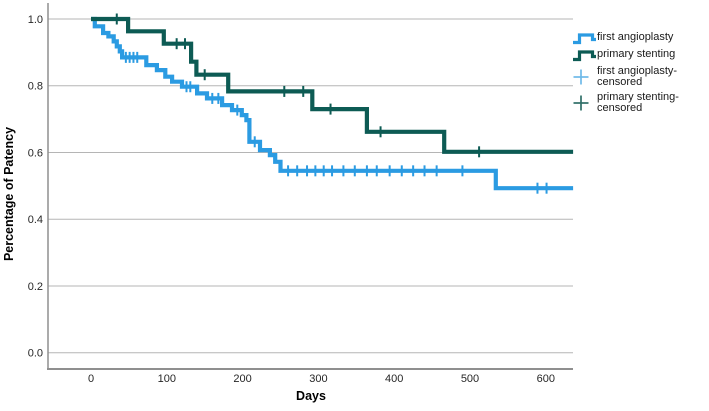 Image resolution: width=709 pixels, height=411 pixels. I want to click on x-axis-title: Days, so click(311, 396).